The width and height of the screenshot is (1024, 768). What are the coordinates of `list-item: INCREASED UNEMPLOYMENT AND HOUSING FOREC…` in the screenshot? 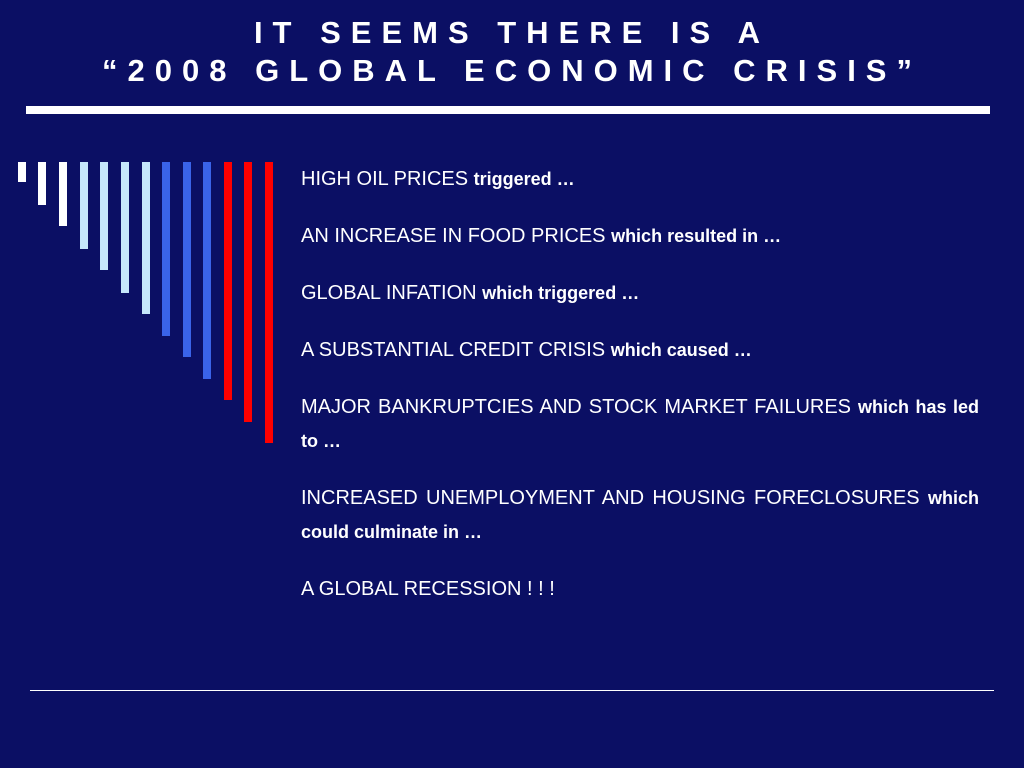 It's located at (640, 514).